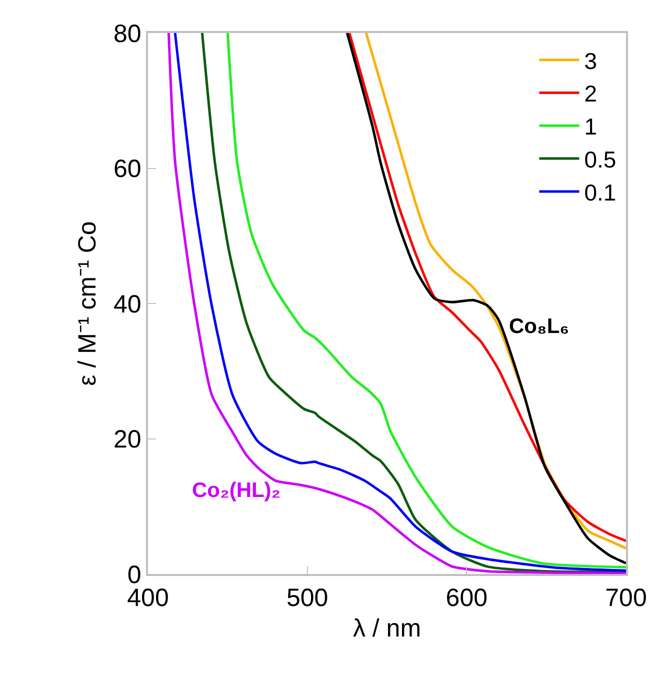  Describe the element at coordinates (600, 159) in the screenshot. I see `legend-label: 0.5` at that location.